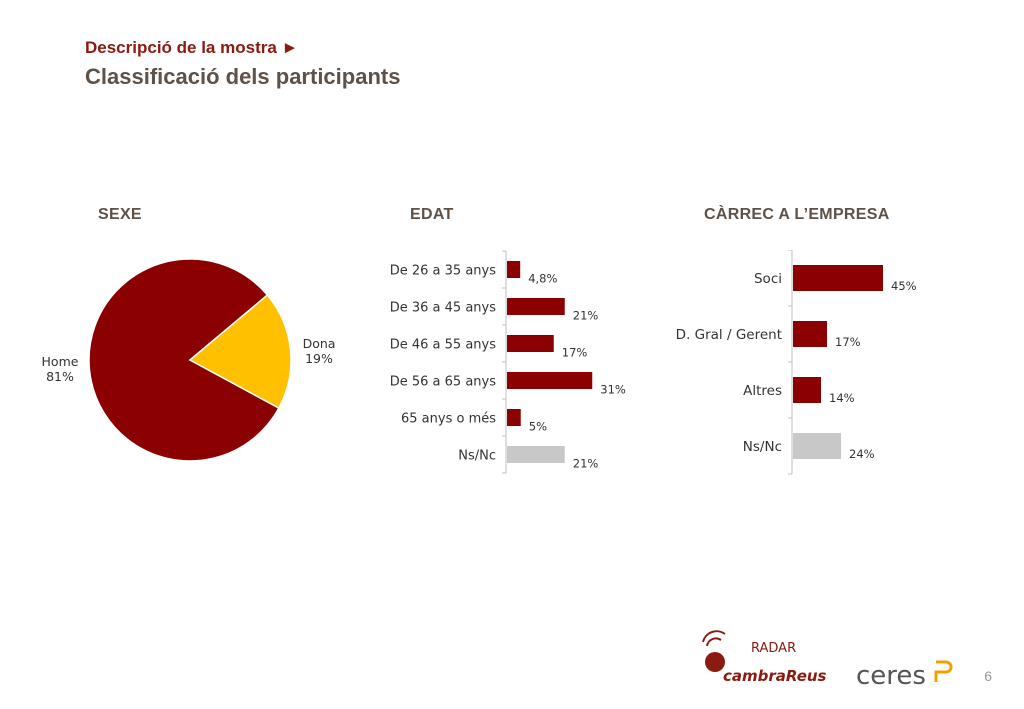 Image resolution: width=1024 pixels, height=709 pixels. What do you see at coordinates (773, 648) in the screenshot?
I see `logo-radar-top-text: RADAR` at bounding box center [773, 648].